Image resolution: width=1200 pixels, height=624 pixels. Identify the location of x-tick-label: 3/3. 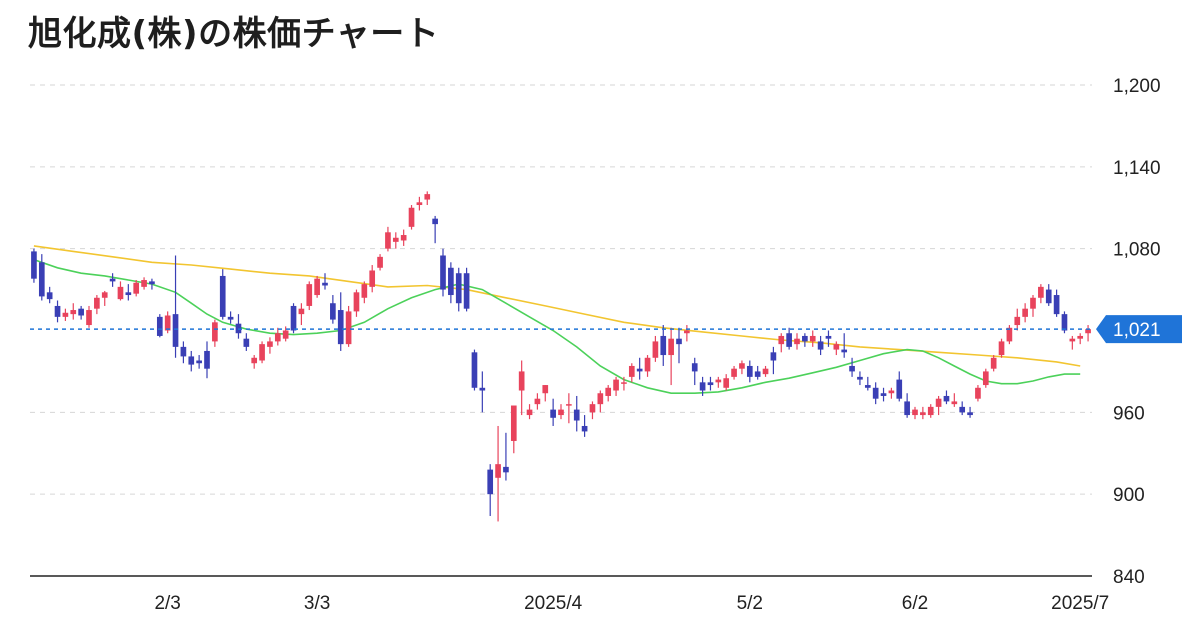
(317, 603).